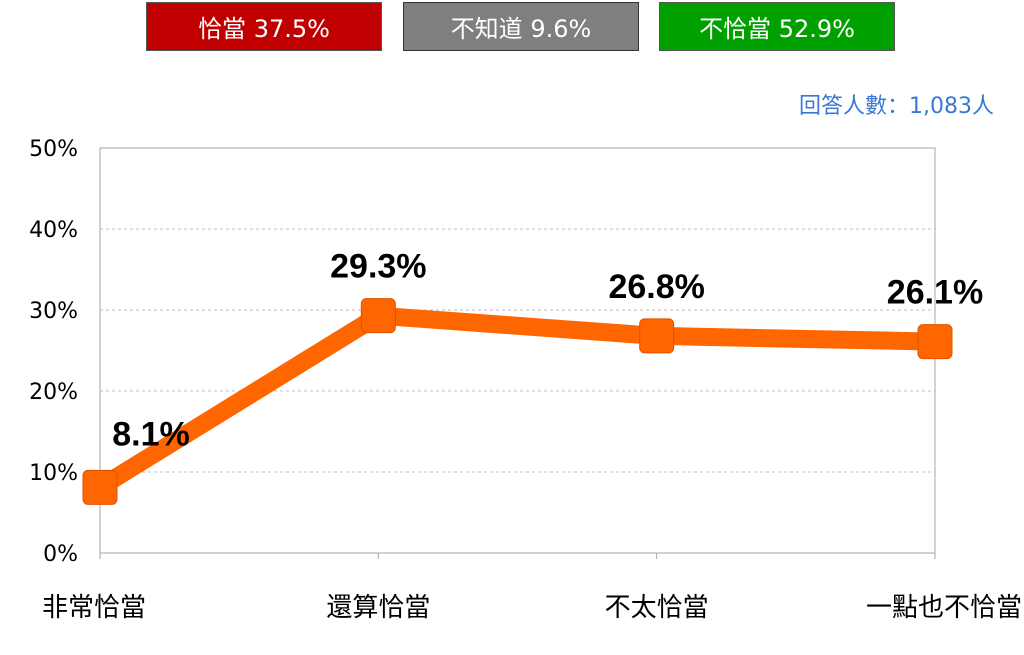 The height and width of the screenshot is (655, 1024). I want to click on y-tick-label: 40%, so click(53, 230).